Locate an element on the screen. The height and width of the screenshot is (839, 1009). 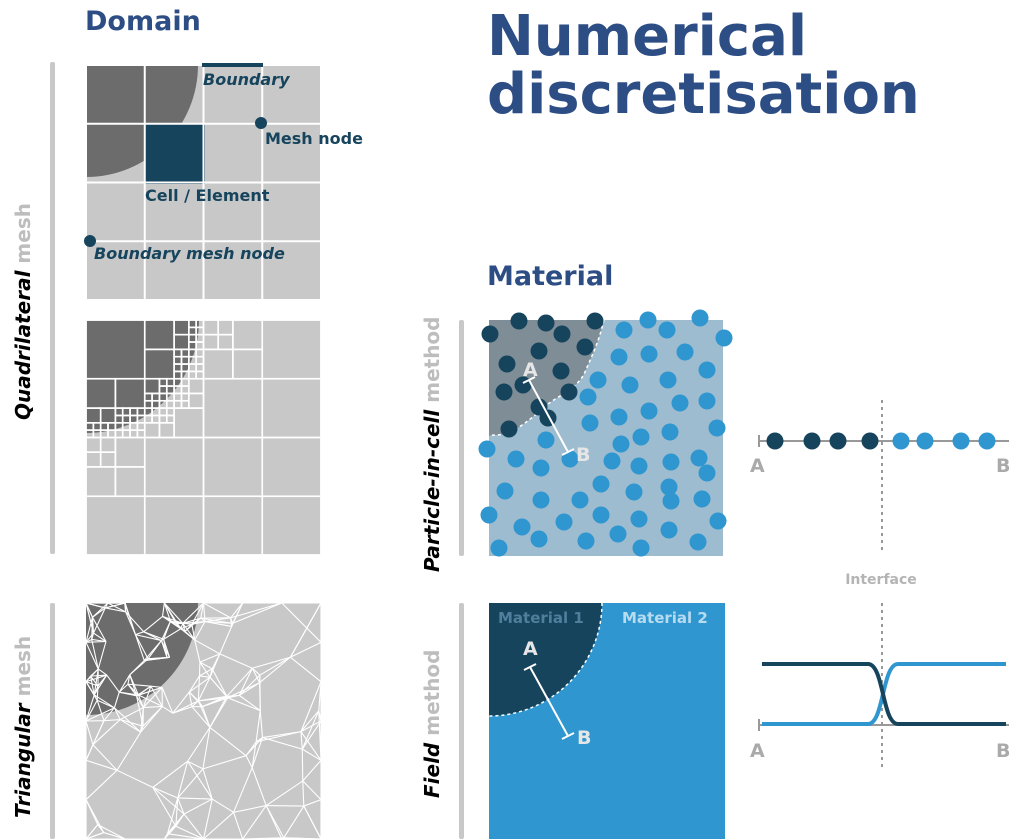
boundary-label: Boundary is located at coordinates (246, 79).